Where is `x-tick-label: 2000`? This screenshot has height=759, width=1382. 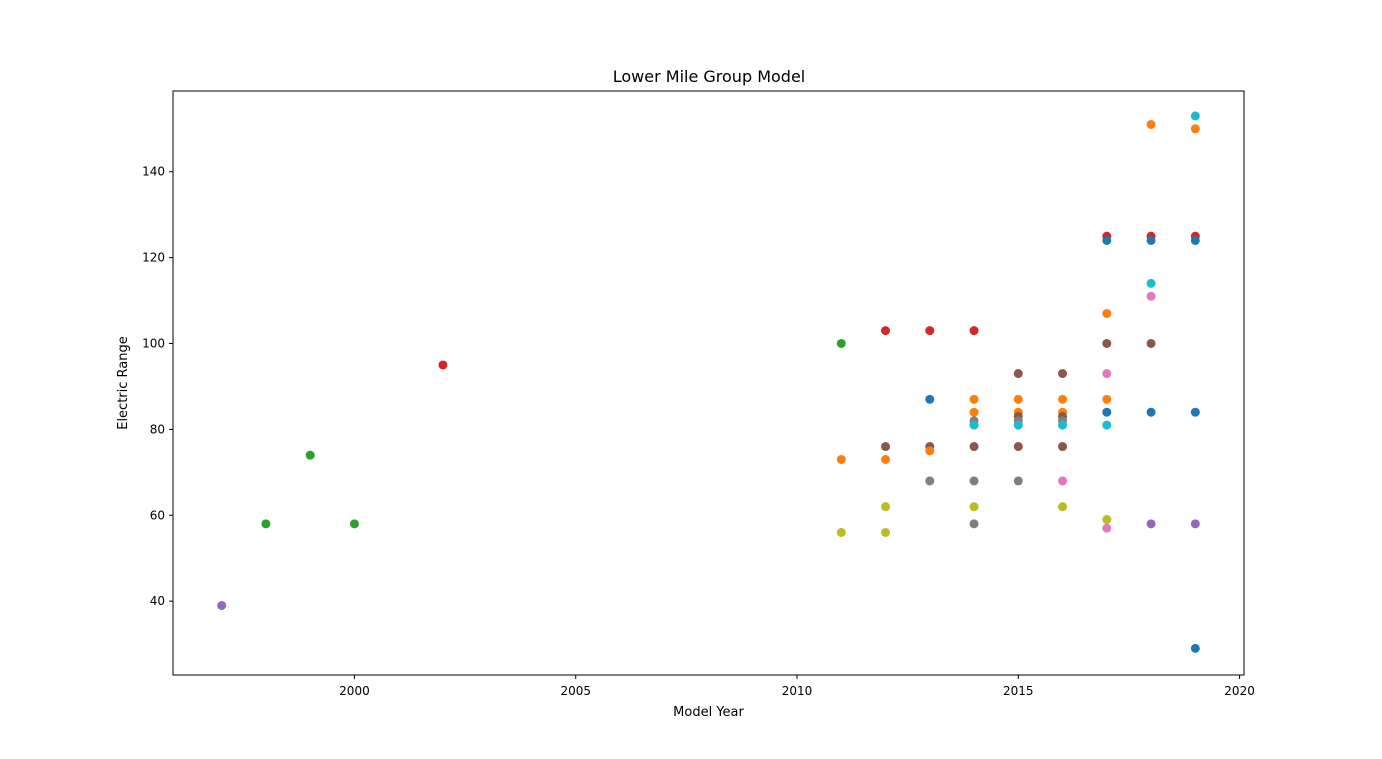
x-tick-label: 2000 is located at coordinates (354, 691).